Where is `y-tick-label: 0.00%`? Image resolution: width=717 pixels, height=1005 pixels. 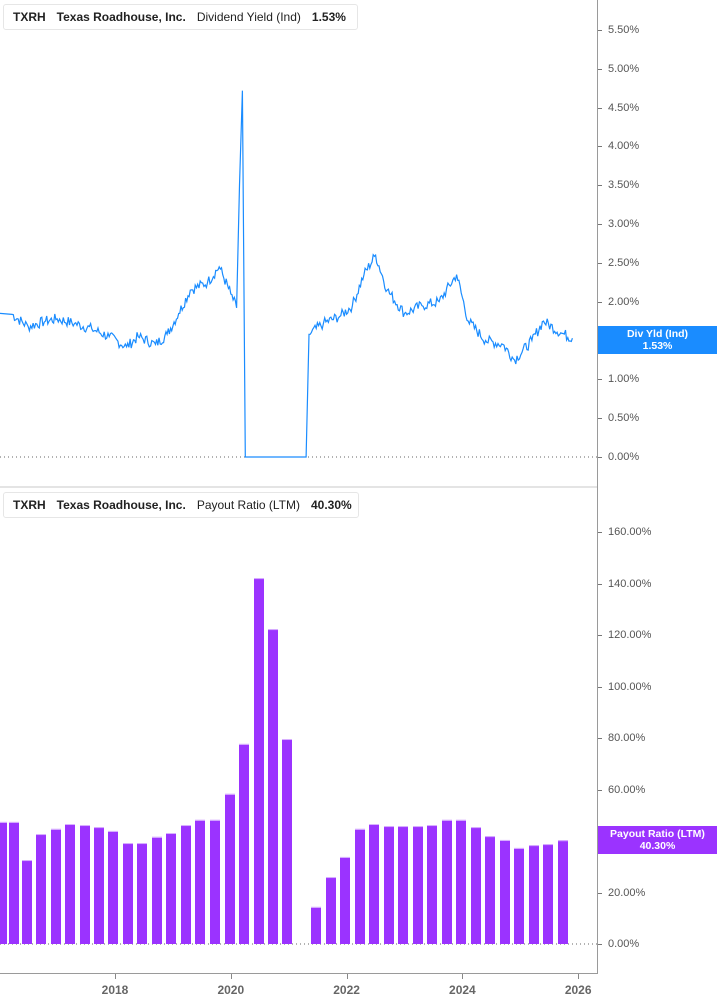 y-tick-label: 0.00% is located at coordinates (624, 944).